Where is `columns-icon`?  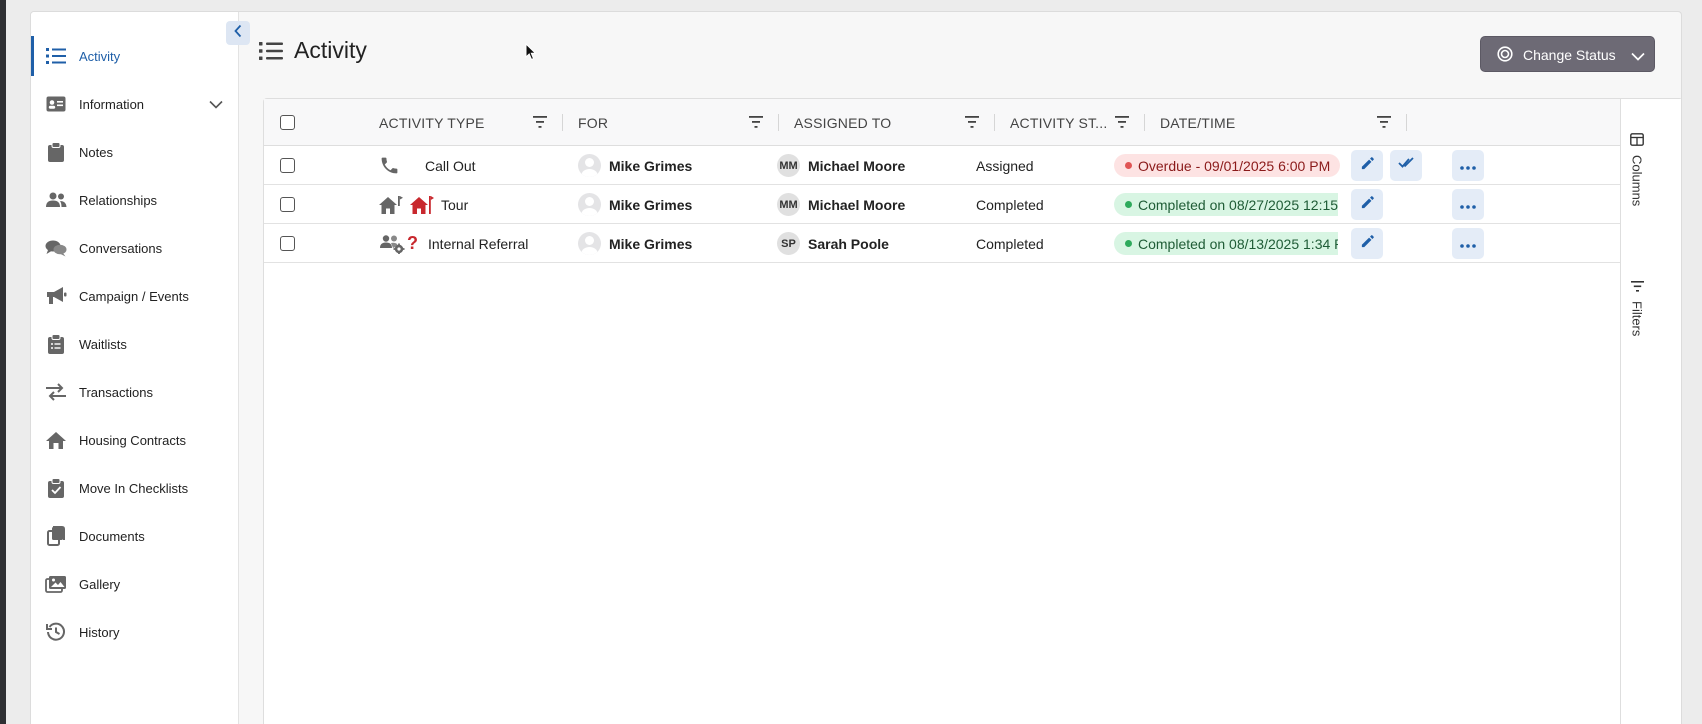
columns-icon is located at coordinates (1637, 142).